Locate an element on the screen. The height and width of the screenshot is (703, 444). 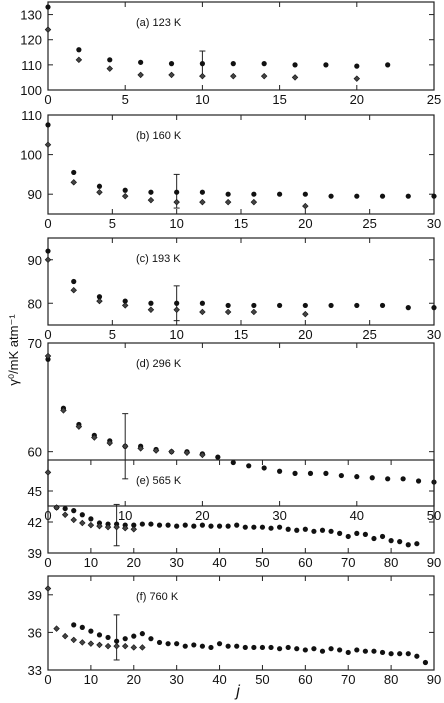
figure-ylabel: γ⁰/mK atm⁻¹ is located at coordinates (13, 350).